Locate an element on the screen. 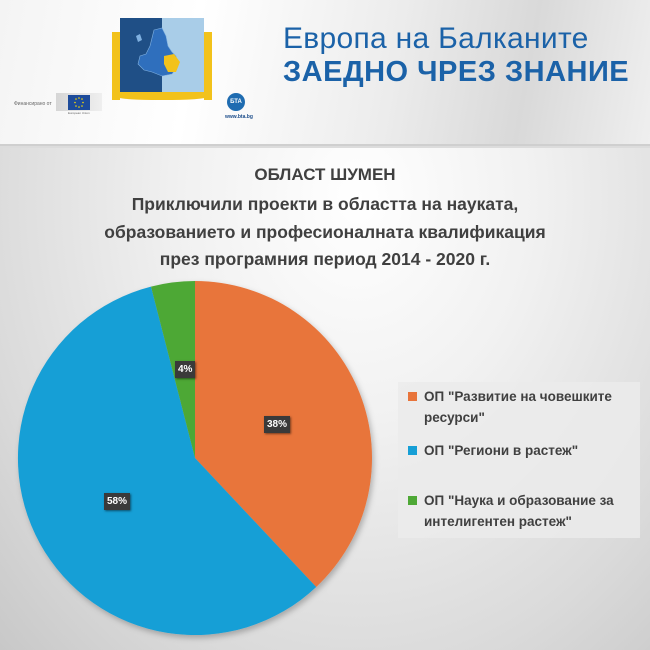 Image resolution: width=650 pixels, height=650 pixels. pie-label-green: 4% is located at coordinates (185, 369).